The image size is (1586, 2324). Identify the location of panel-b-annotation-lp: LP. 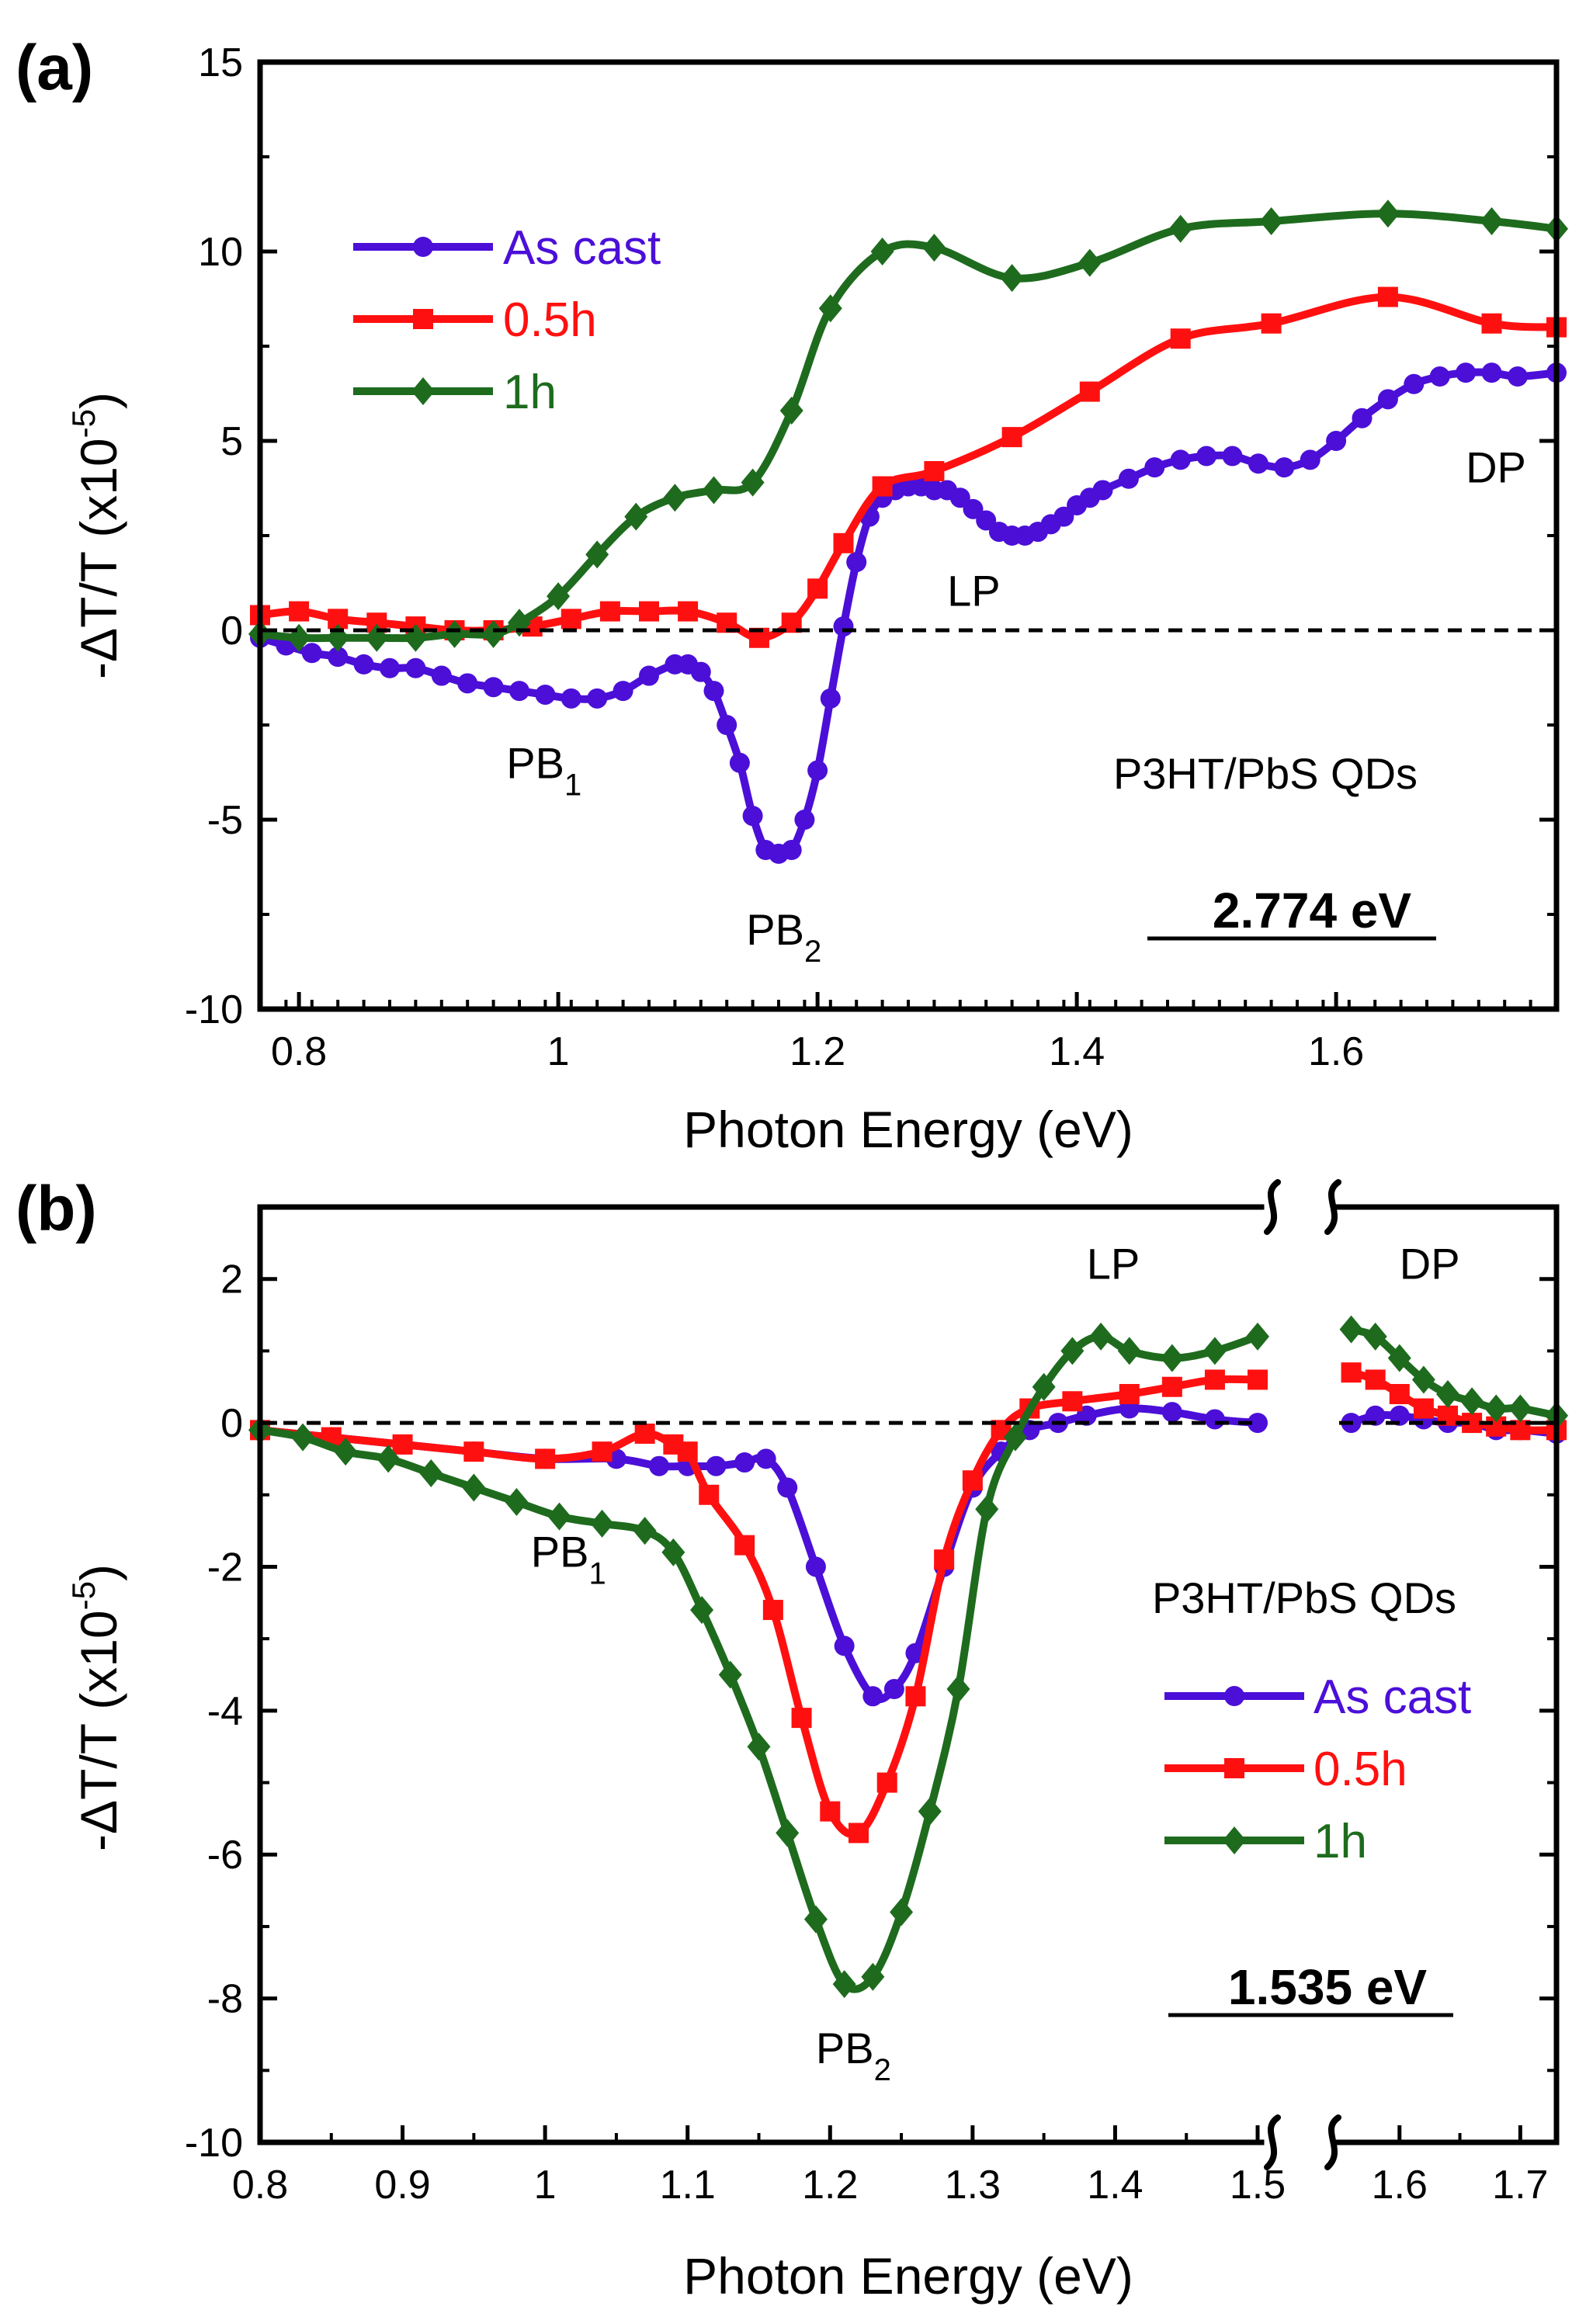
(1113, 1264).